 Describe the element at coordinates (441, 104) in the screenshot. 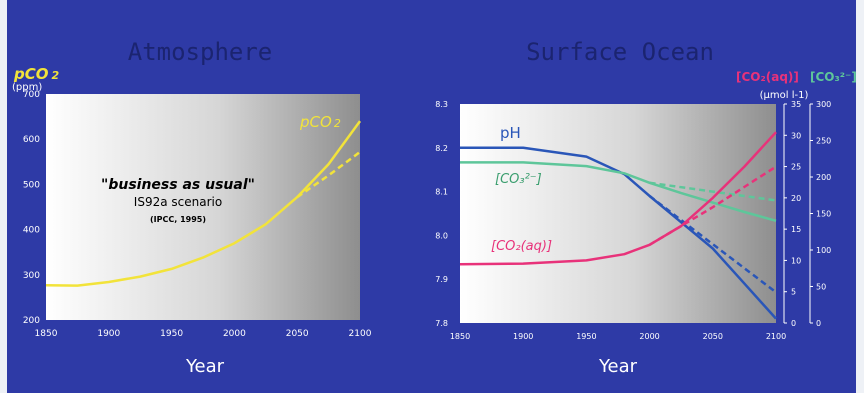

I see `ocean-ph-tick-label: 8.3` at that location.